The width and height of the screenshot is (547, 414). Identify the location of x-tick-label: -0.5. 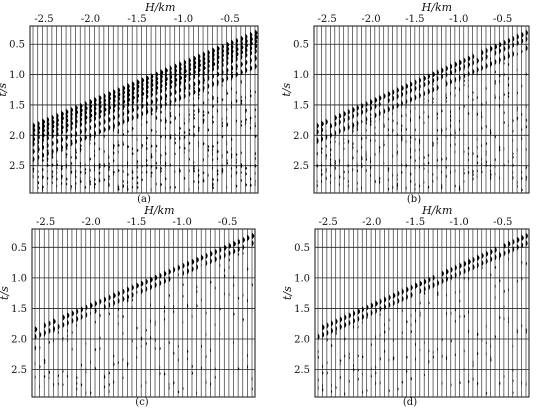
(227, 222).